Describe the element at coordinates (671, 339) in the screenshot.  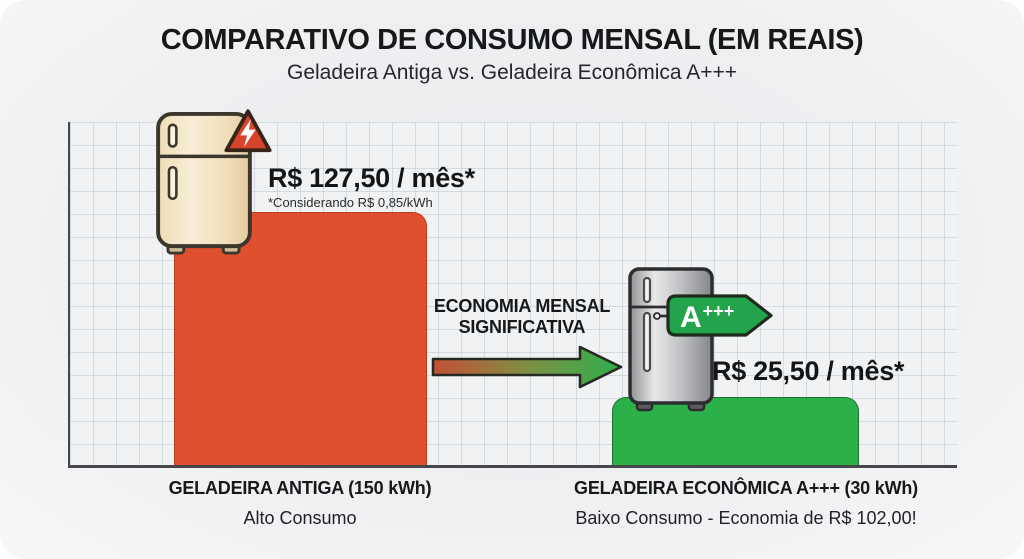
I see `eco-fridge-icon` at that location.